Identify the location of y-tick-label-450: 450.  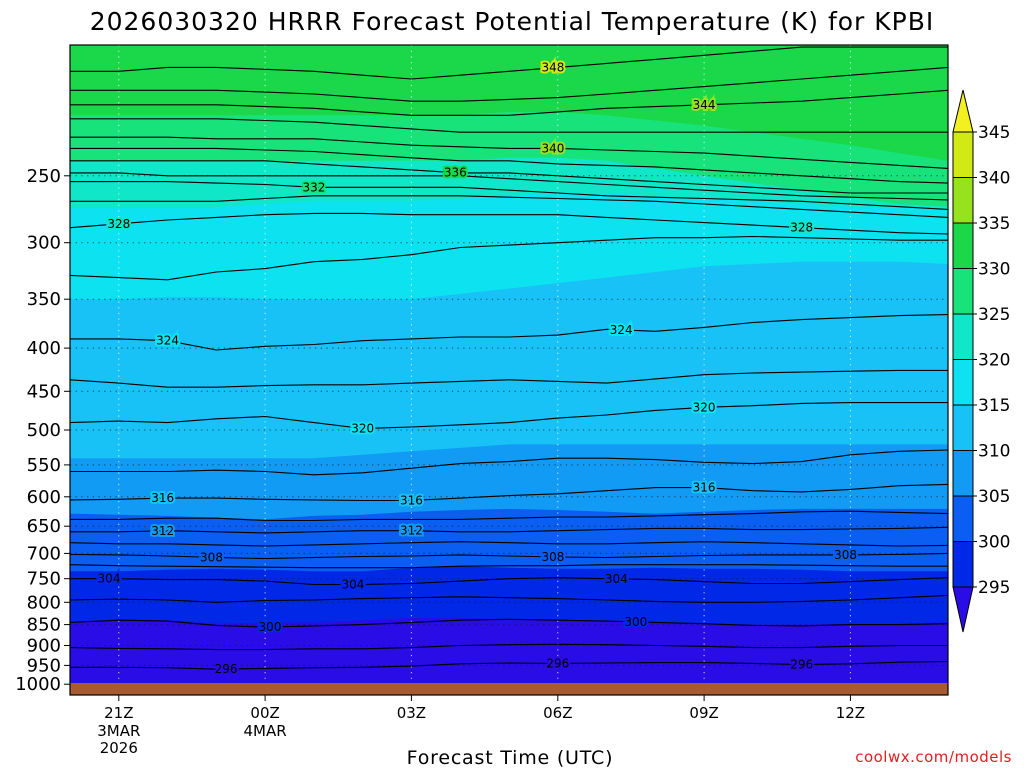
(44, 391).